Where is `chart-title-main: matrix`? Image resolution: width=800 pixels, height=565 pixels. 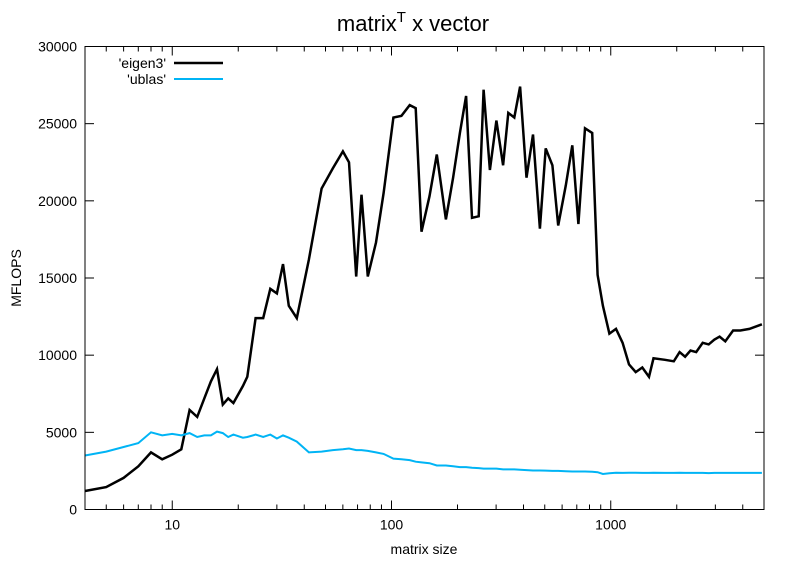
chart-title-main: matrix is located at coordinates (367, 23).